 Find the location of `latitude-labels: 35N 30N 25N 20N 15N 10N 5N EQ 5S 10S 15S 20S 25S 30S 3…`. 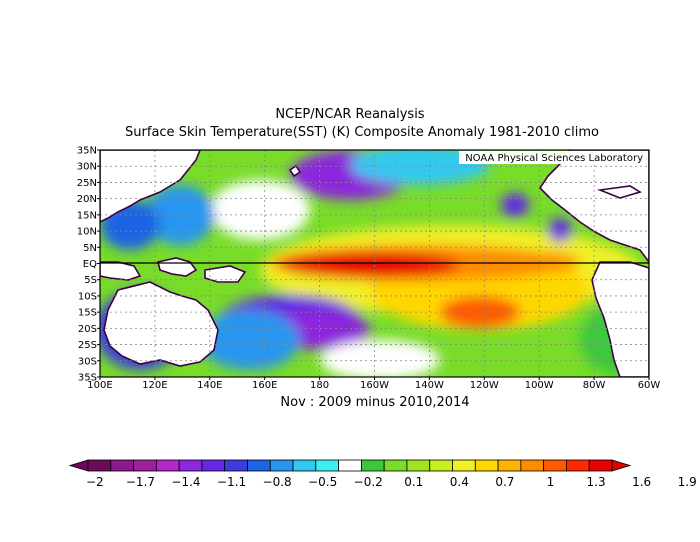

latitude-labels: 35N 30N 25N 20N 15N 10N 5N EQ 5S 10S 15S 20S 25S 30S 3… is located at coordinates (88, 265).